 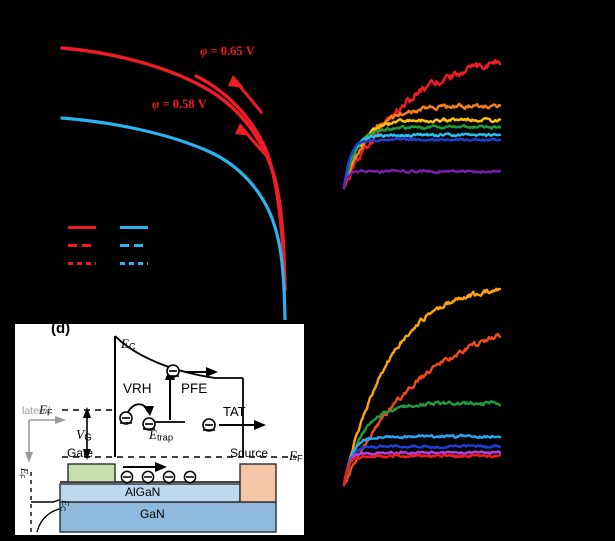 I want to click on label-small-ec: EC, so click(x=64, y=505).